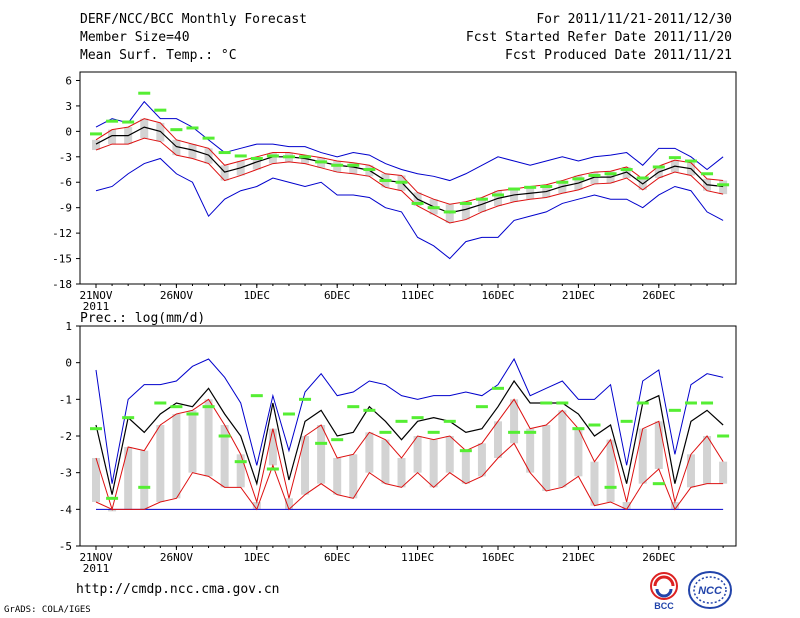 The width and height of the screenshot is (800, 618). Describe the element at coordinates (178, 589) in the screenshot. I see `source-url: http://cmdp.ncc.cma.gov.cn` at that location.